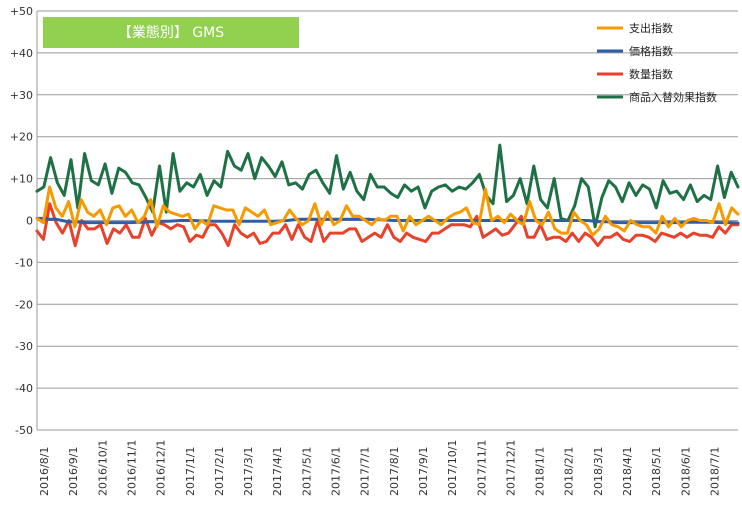  I want to click on x-tick-label: 2016/11/1, so click(131, 468).